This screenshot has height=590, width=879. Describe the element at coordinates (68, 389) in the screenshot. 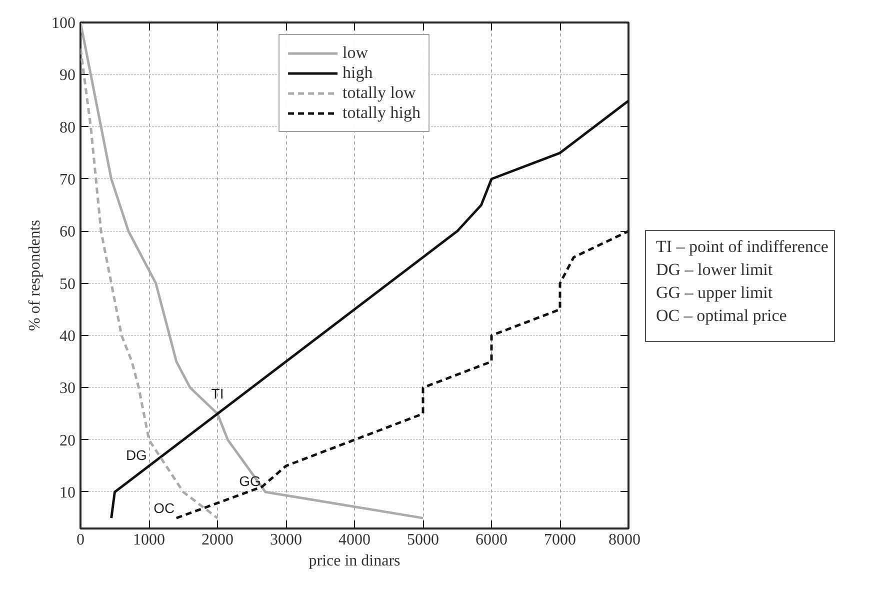

I see `y-tick-label: 30` at that location.